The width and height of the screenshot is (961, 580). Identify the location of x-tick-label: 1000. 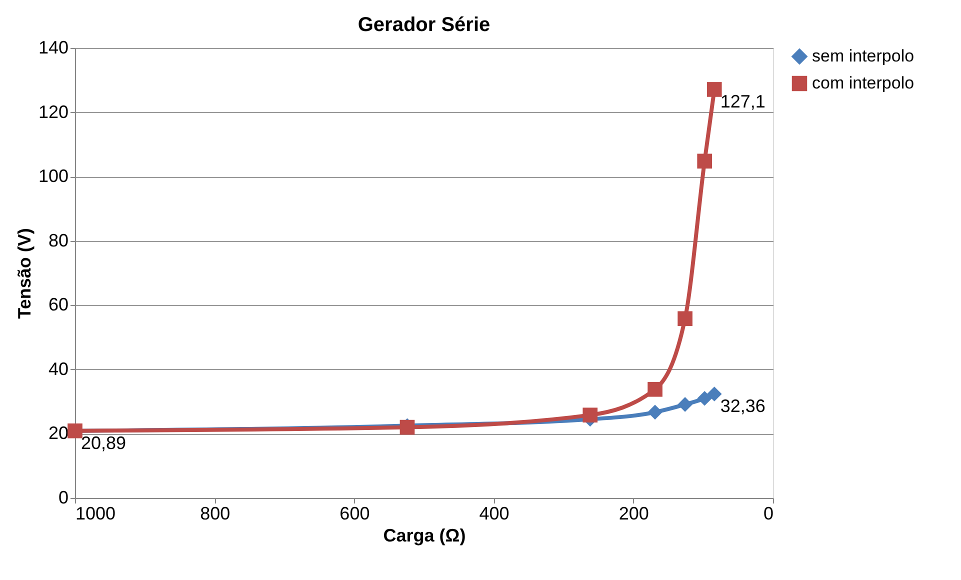
(96, 514).